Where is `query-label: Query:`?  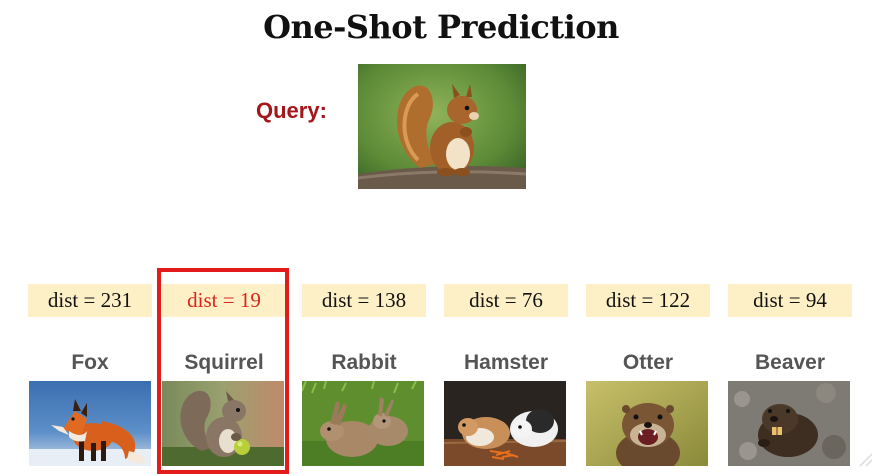
query-label: Query: is located at coordinates (291, 110).